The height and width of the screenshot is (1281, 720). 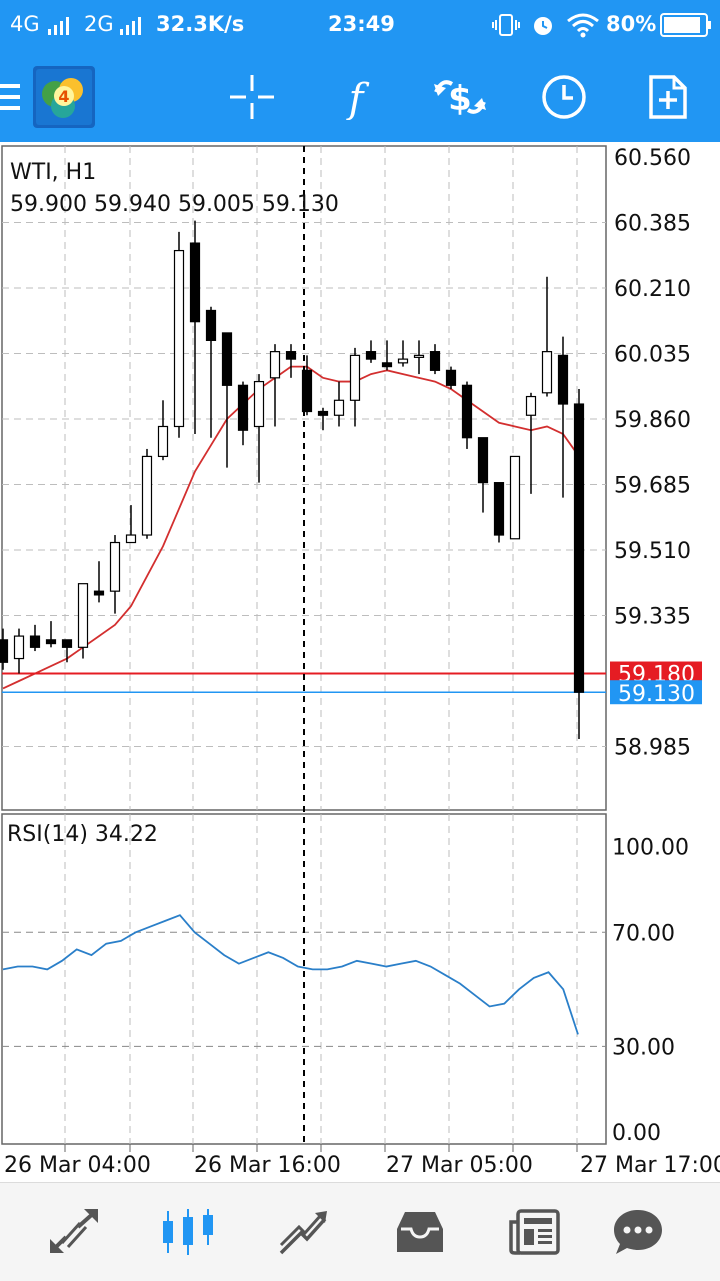 I want to click on symbols-button: $, so click(x=460, y=97).